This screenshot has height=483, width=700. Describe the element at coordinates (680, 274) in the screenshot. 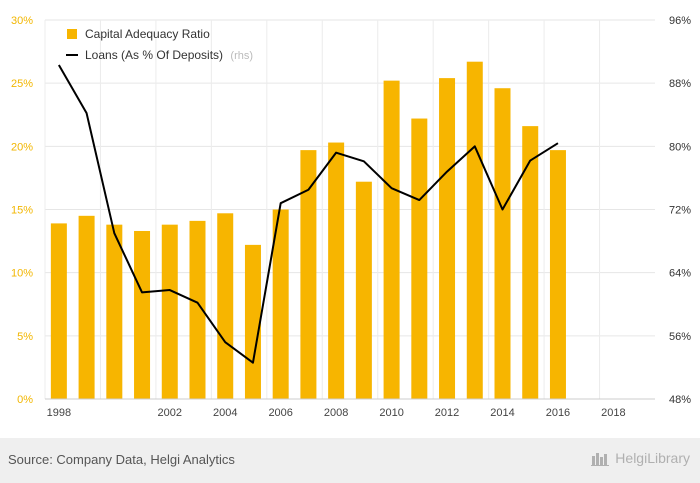

I see `y-right-tick-label: 64%` at that location.